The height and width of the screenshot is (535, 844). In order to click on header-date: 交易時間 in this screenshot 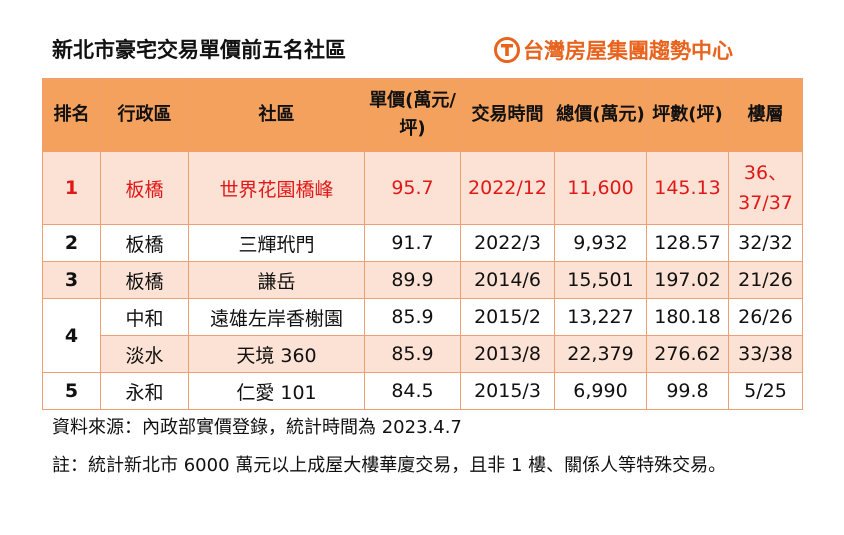, I will do `click(507, 115)`.